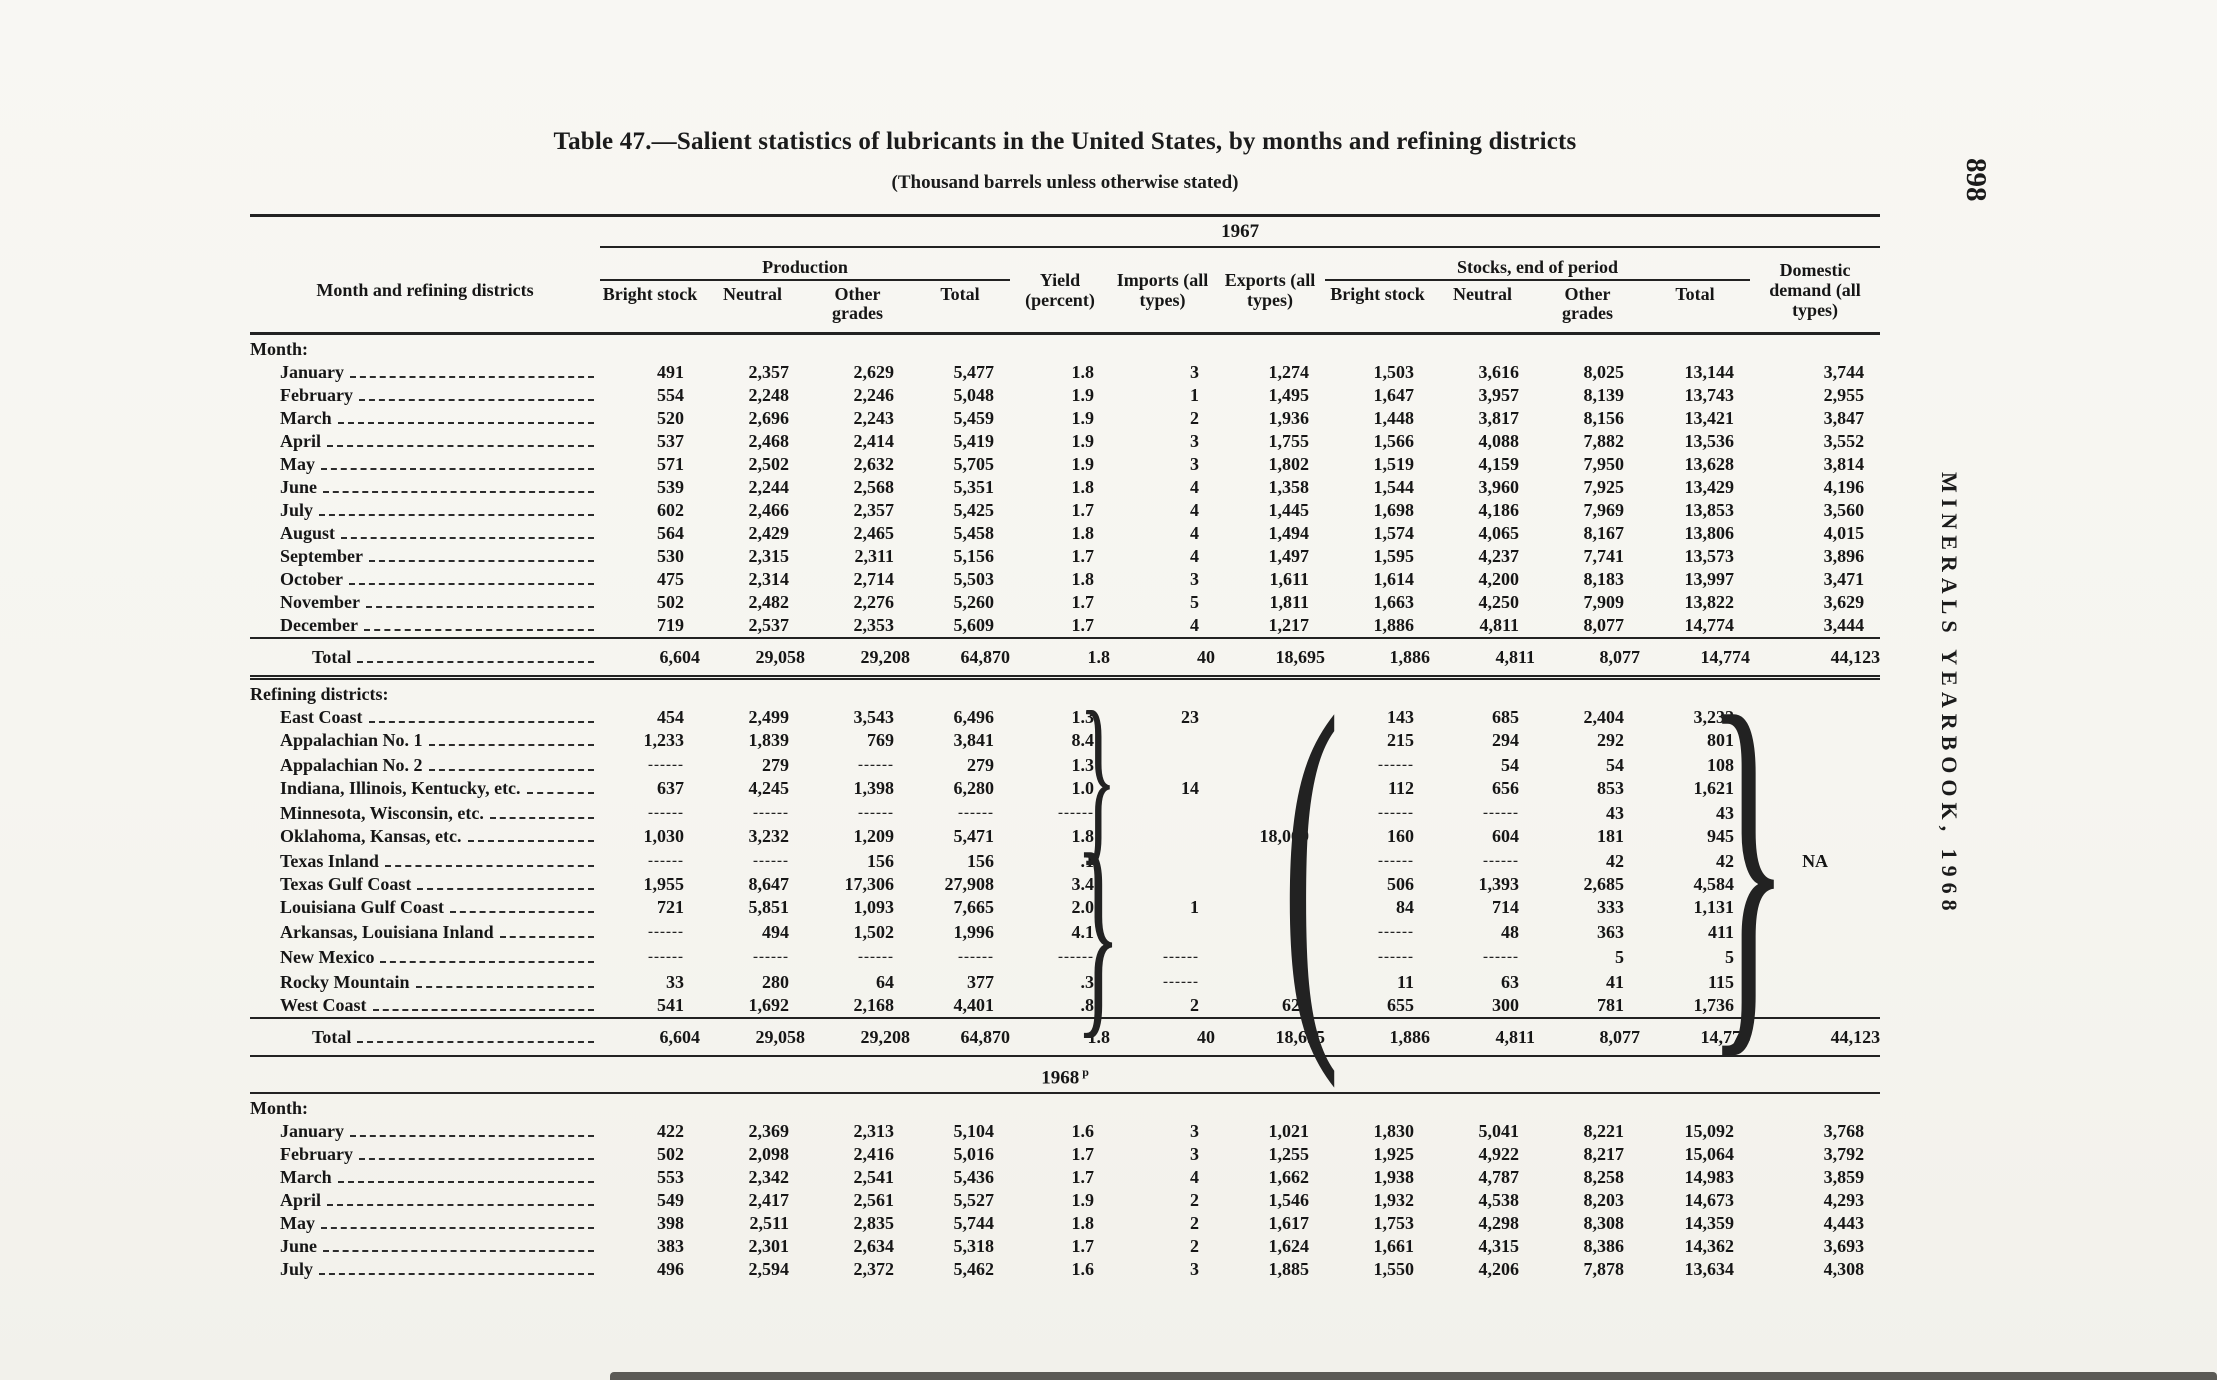 The image size is (2217, 1380). Describe the element at coordinates (1537, 264) in the screenshot. I see `col-group-stocks: Stocks, end of period` at that location.